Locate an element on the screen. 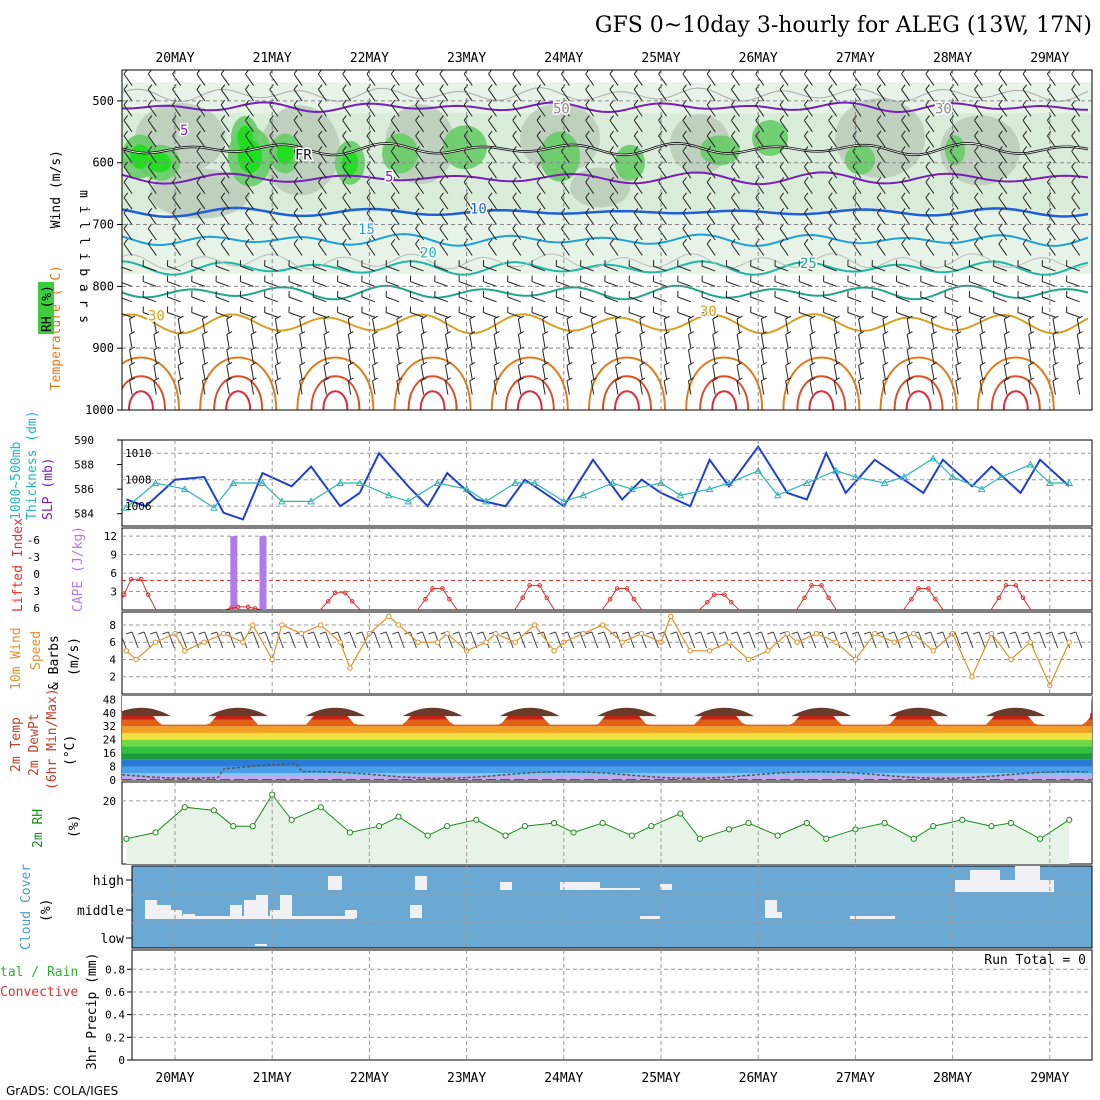 This screenshot has height=1100, width=1100. li-tick-label: 0 is located at coordinates (36, 574).